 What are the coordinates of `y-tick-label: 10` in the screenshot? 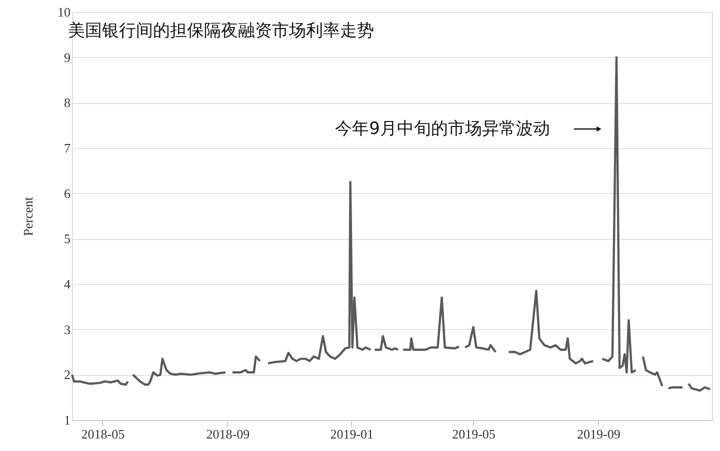 It's located at (64, 12).